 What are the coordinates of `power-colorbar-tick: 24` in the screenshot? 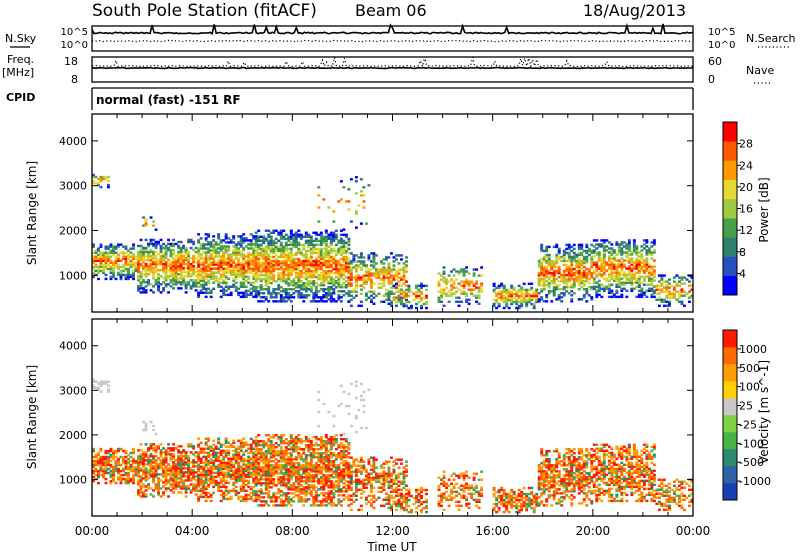 It's located at (746, 165).